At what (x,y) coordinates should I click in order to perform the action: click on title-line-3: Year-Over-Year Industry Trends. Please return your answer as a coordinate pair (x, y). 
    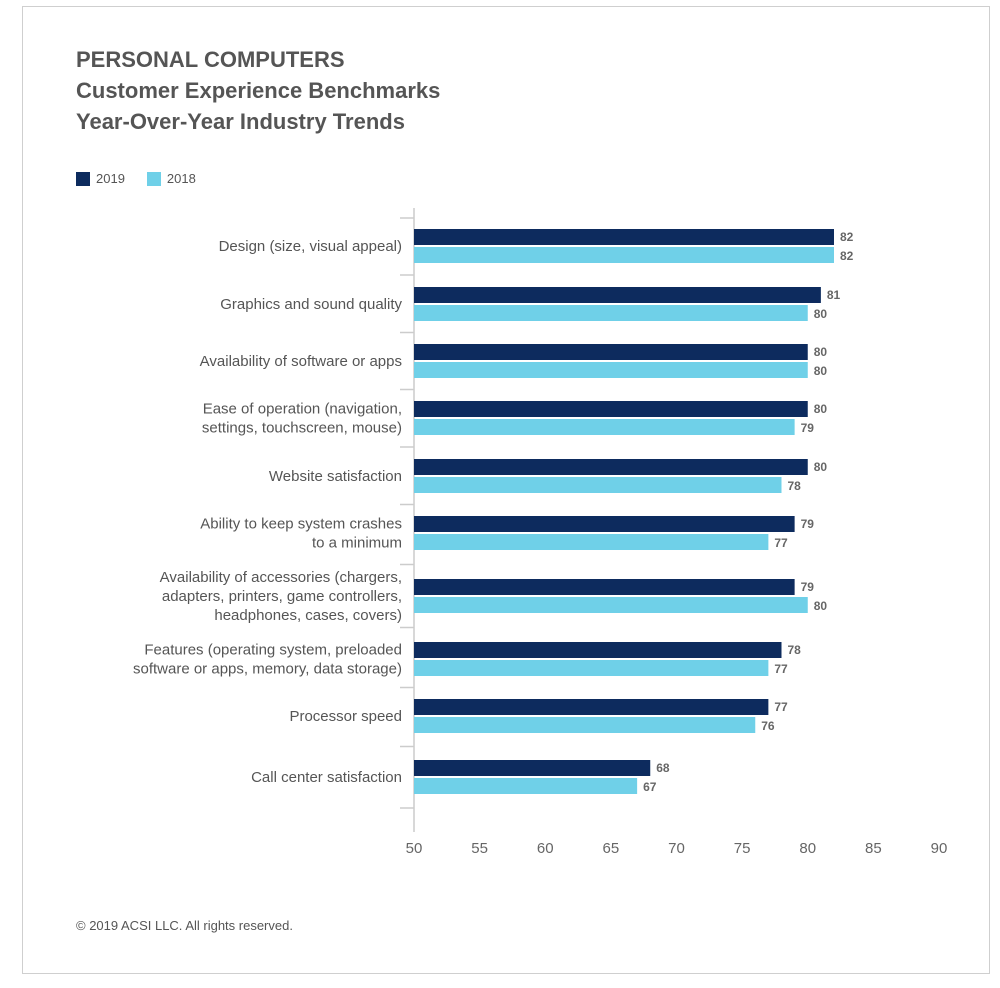
    Looking at the image, I should click on (240, 121).